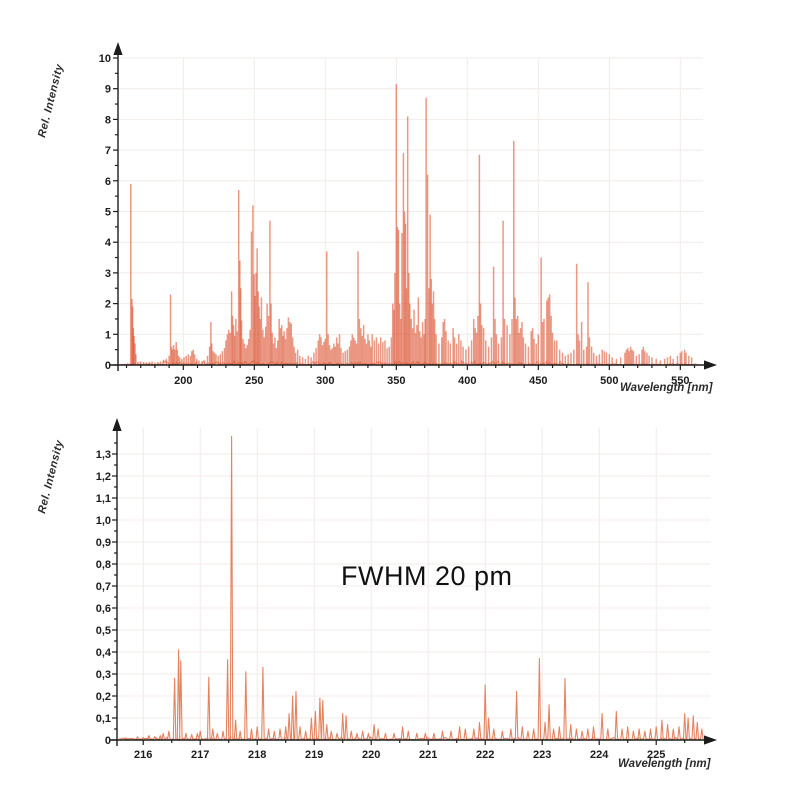  What do you see at coordinates (103, 543) in the screenshot?
I see `y-tick-label: 0,9` at bounding box center [103, 543].